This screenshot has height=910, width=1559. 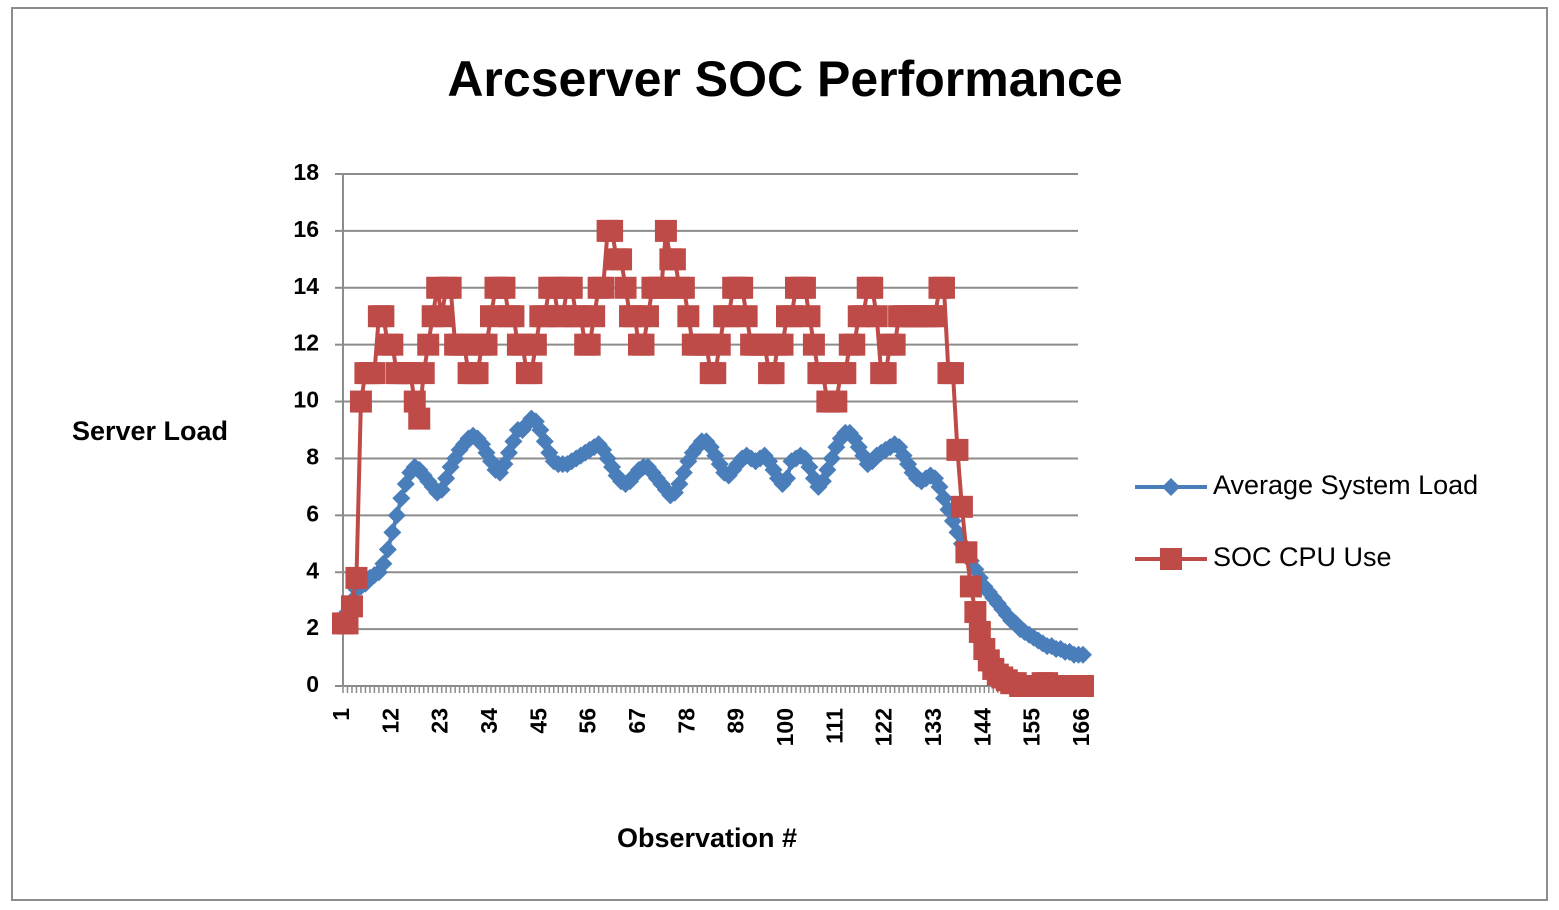 What do you see at coordinates (834, 726) in the screenshot?
I see `x-tick-label: 111` at bounding box center [834, 726].